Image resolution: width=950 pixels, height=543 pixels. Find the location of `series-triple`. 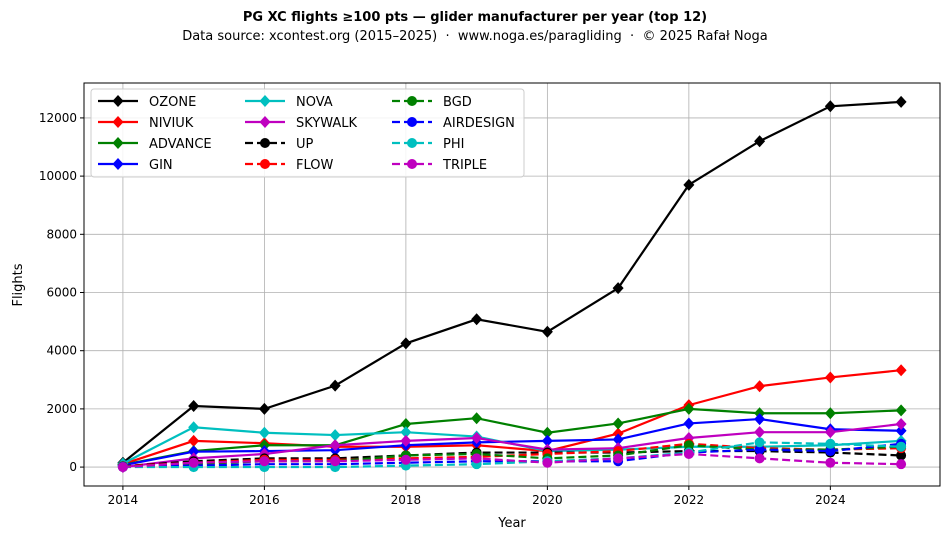

series-triple is located at coordinates (512, 460).